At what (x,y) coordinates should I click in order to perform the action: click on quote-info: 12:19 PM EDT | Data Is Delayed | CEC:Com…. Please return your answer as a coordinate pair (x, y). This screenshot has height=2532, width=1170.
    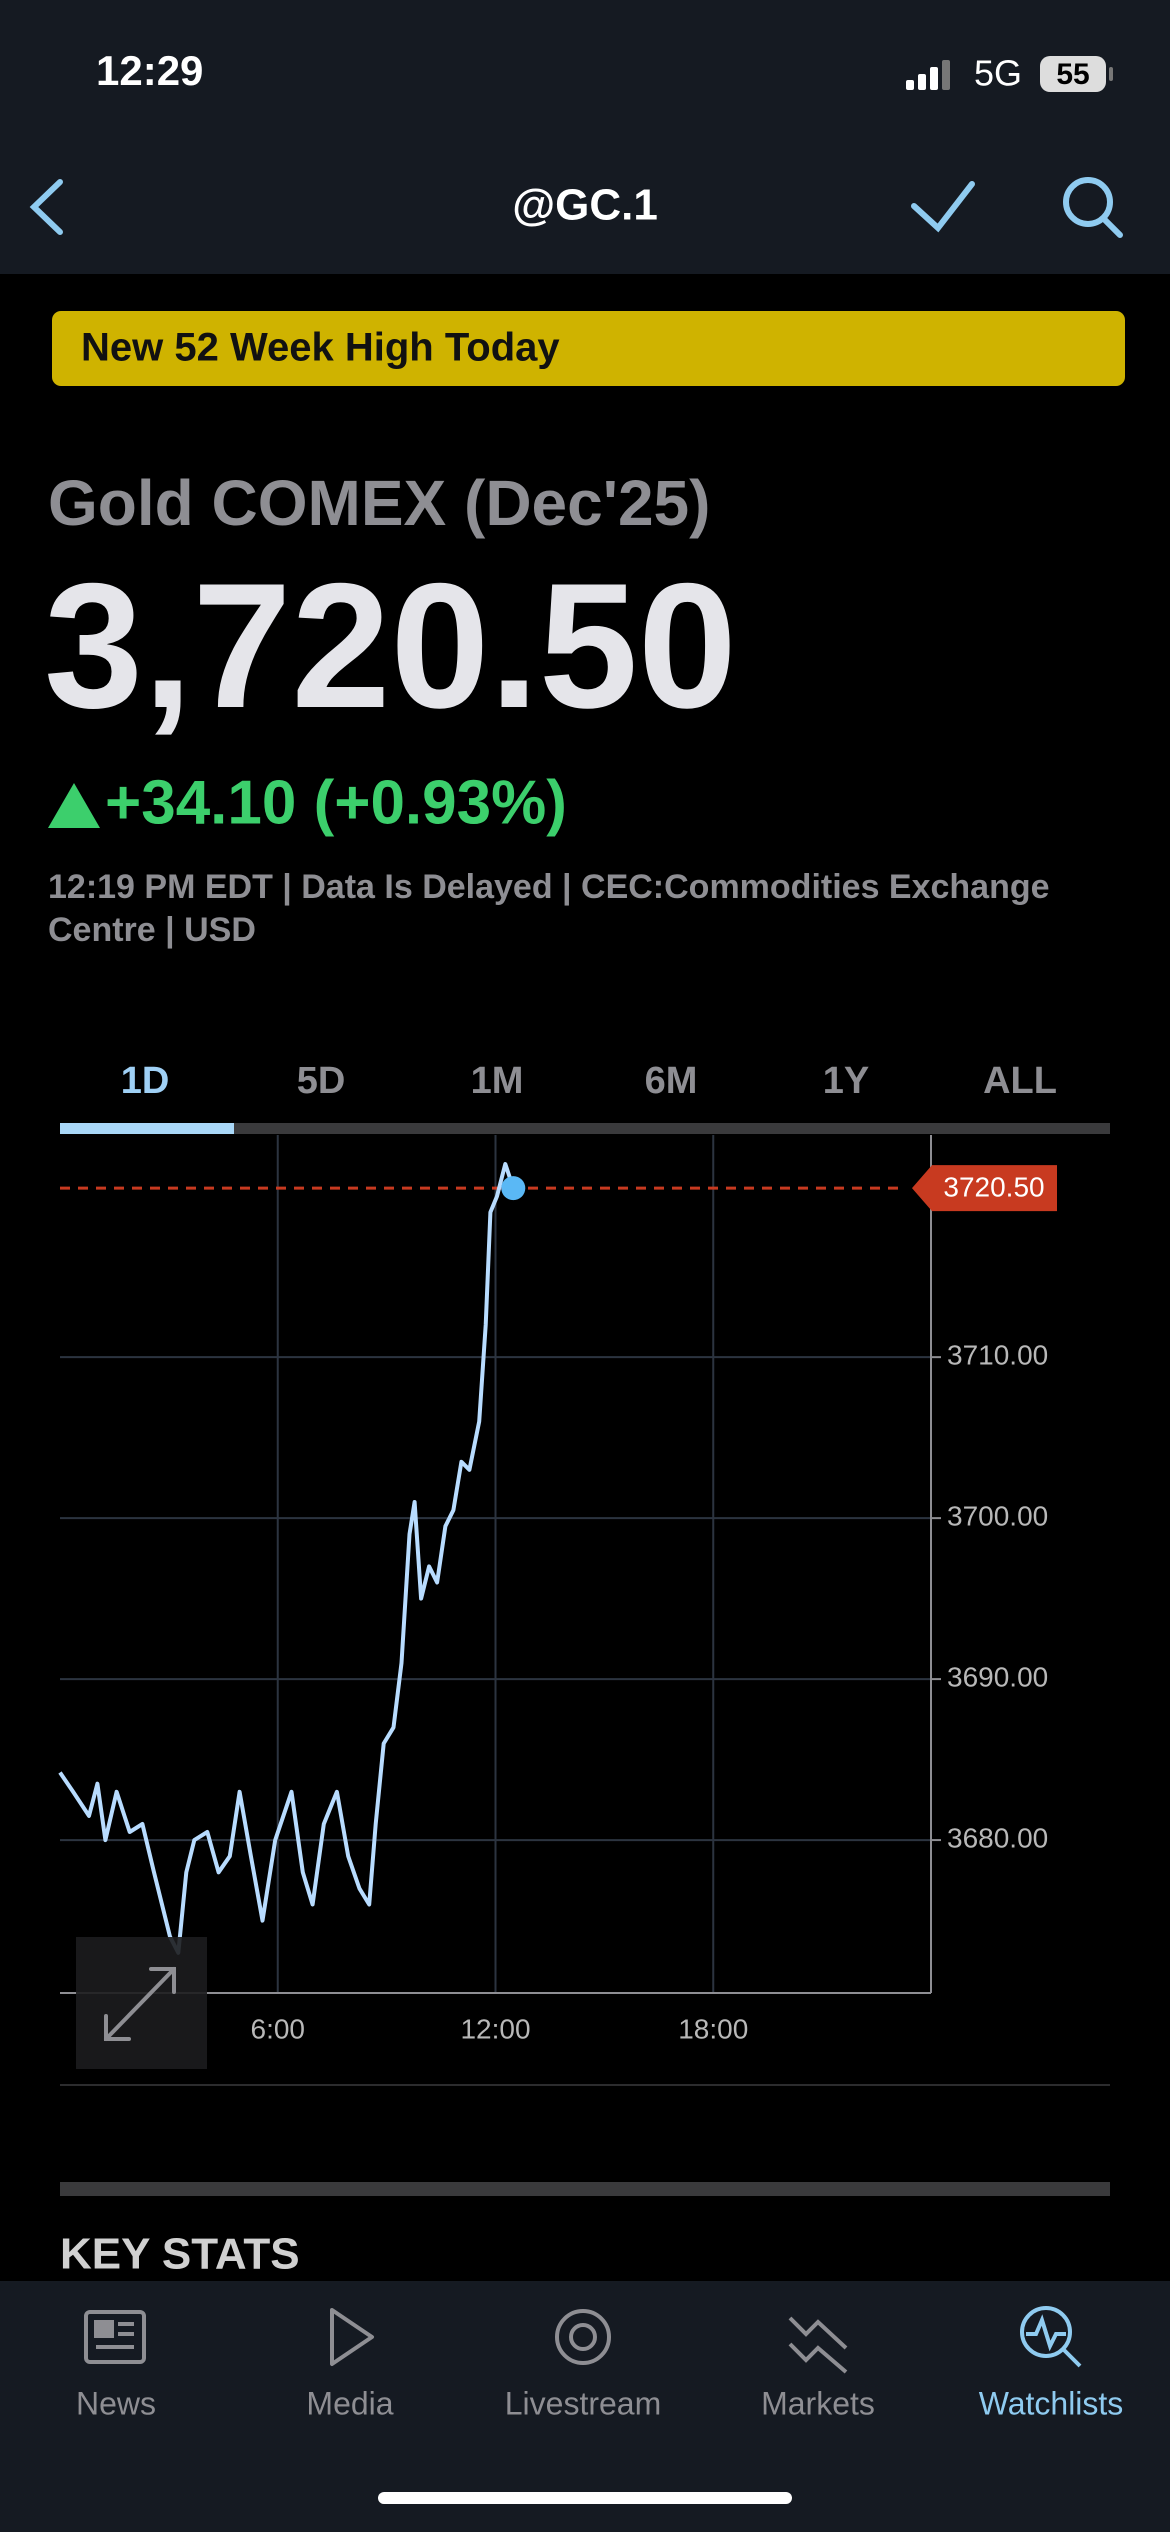
    Looking at the image, I should click on (549, 908).